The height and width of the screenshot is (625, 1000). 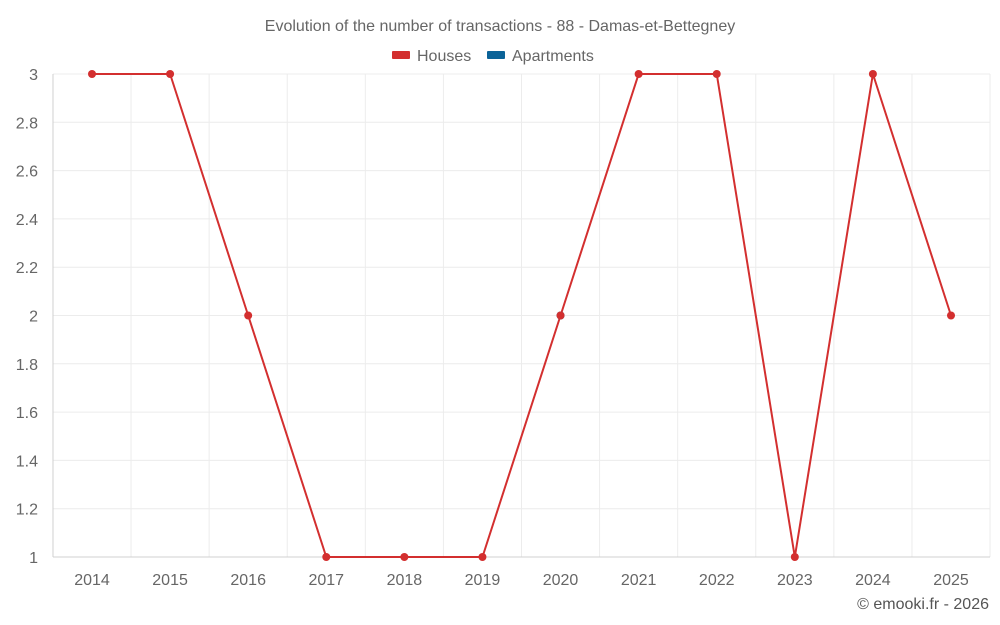 What do you see at coordinates (27, 510) in the screenshot?
I see `y-tick-label: 1.2` at bounding box center [27, 510].